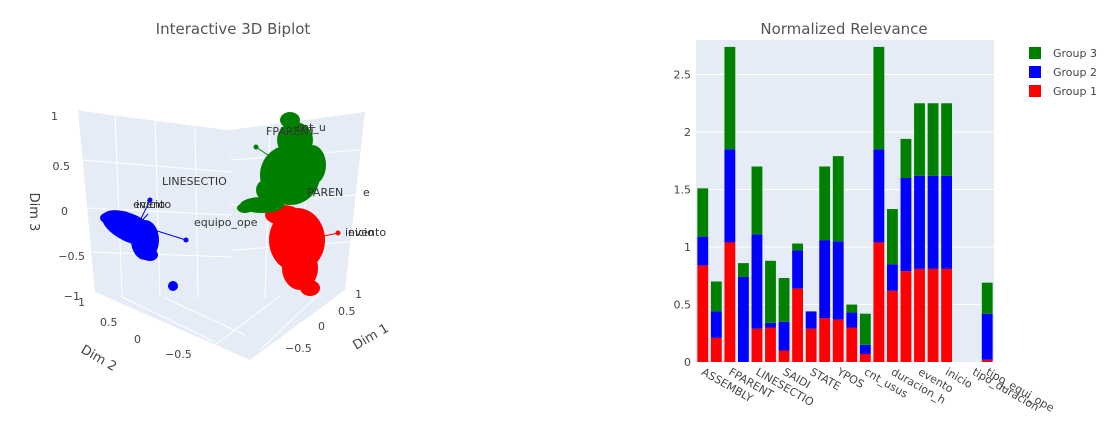 The image size is (1114, 436). I want to click on x-tick: −0.5, so click(298, 348).